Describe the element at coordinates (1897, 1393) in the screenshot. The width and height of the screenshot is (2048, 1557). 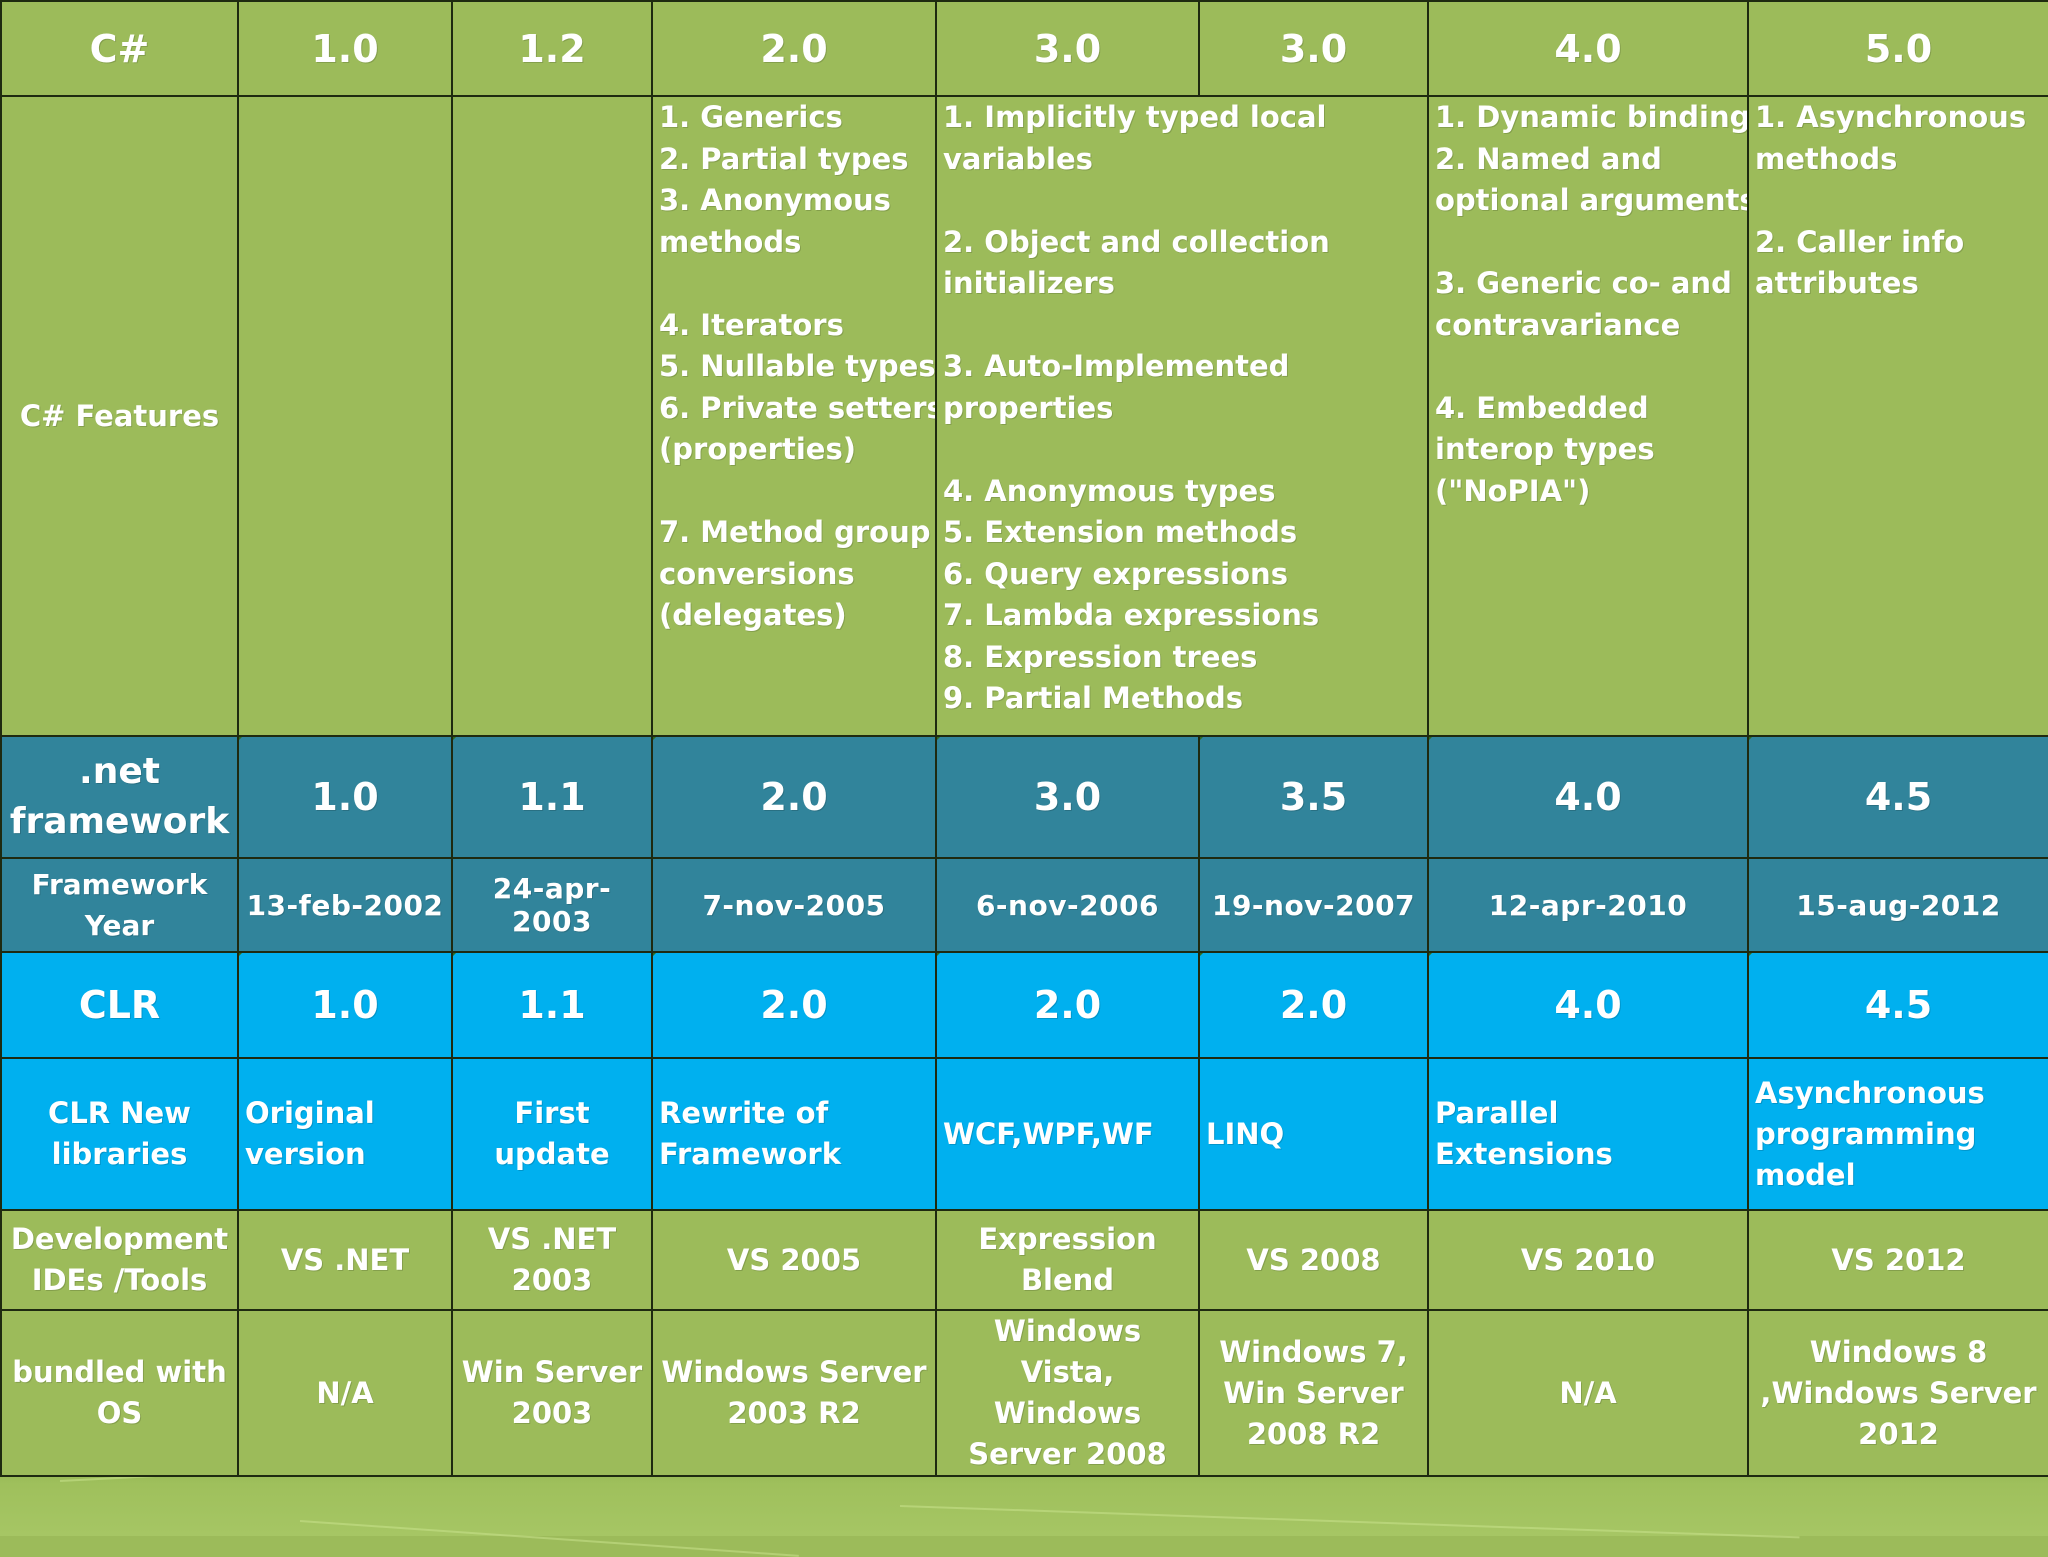
I see `os-cell: Windows 8 ,Windows Server 2012` at that location.